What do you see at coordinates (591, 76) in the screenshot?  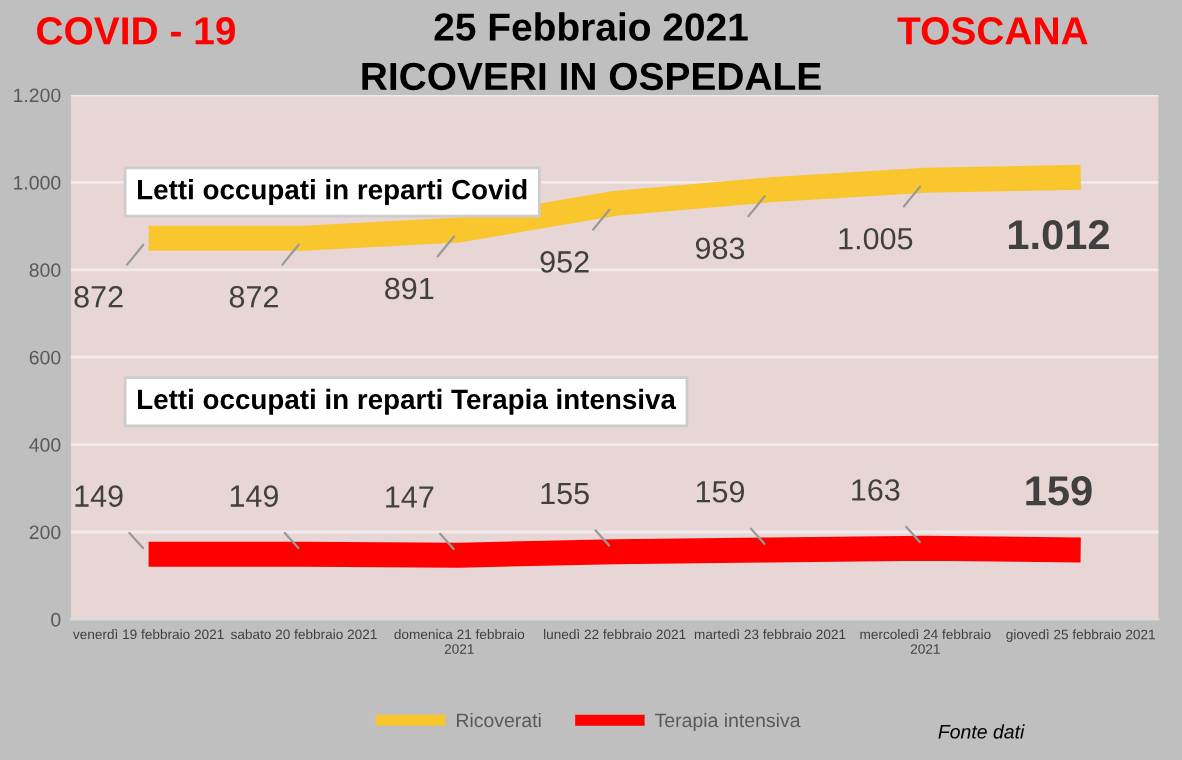 I see `chart-subtitle: RICOVERI IN OSPEDALE` at bounding box center [591, 76].